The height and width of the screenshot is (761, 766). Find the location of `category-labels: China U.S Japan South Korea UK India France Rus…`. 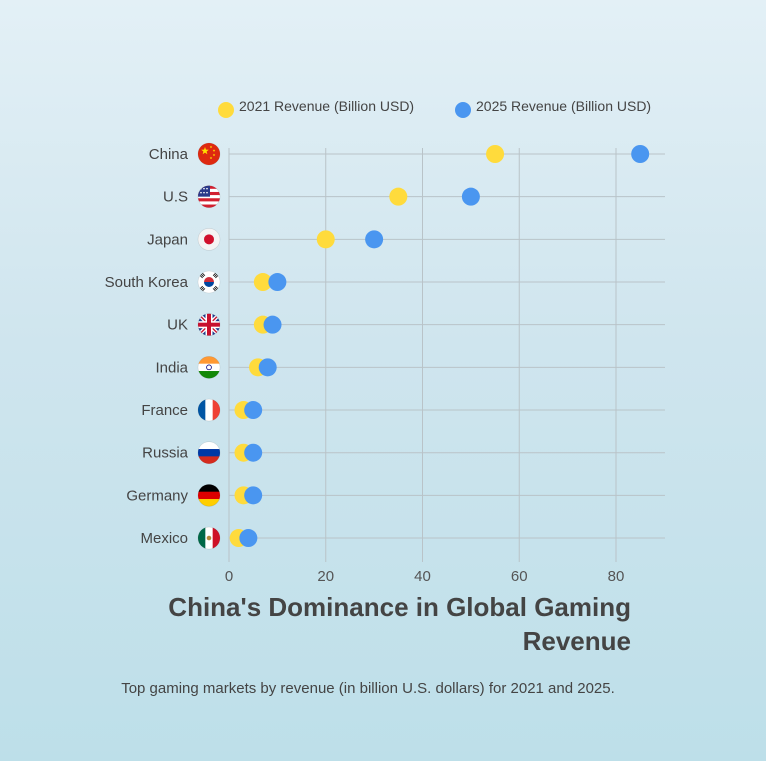

category-labels: China U.S Japan South Korea UK India France Rus… is located at coordinates (147, 346).